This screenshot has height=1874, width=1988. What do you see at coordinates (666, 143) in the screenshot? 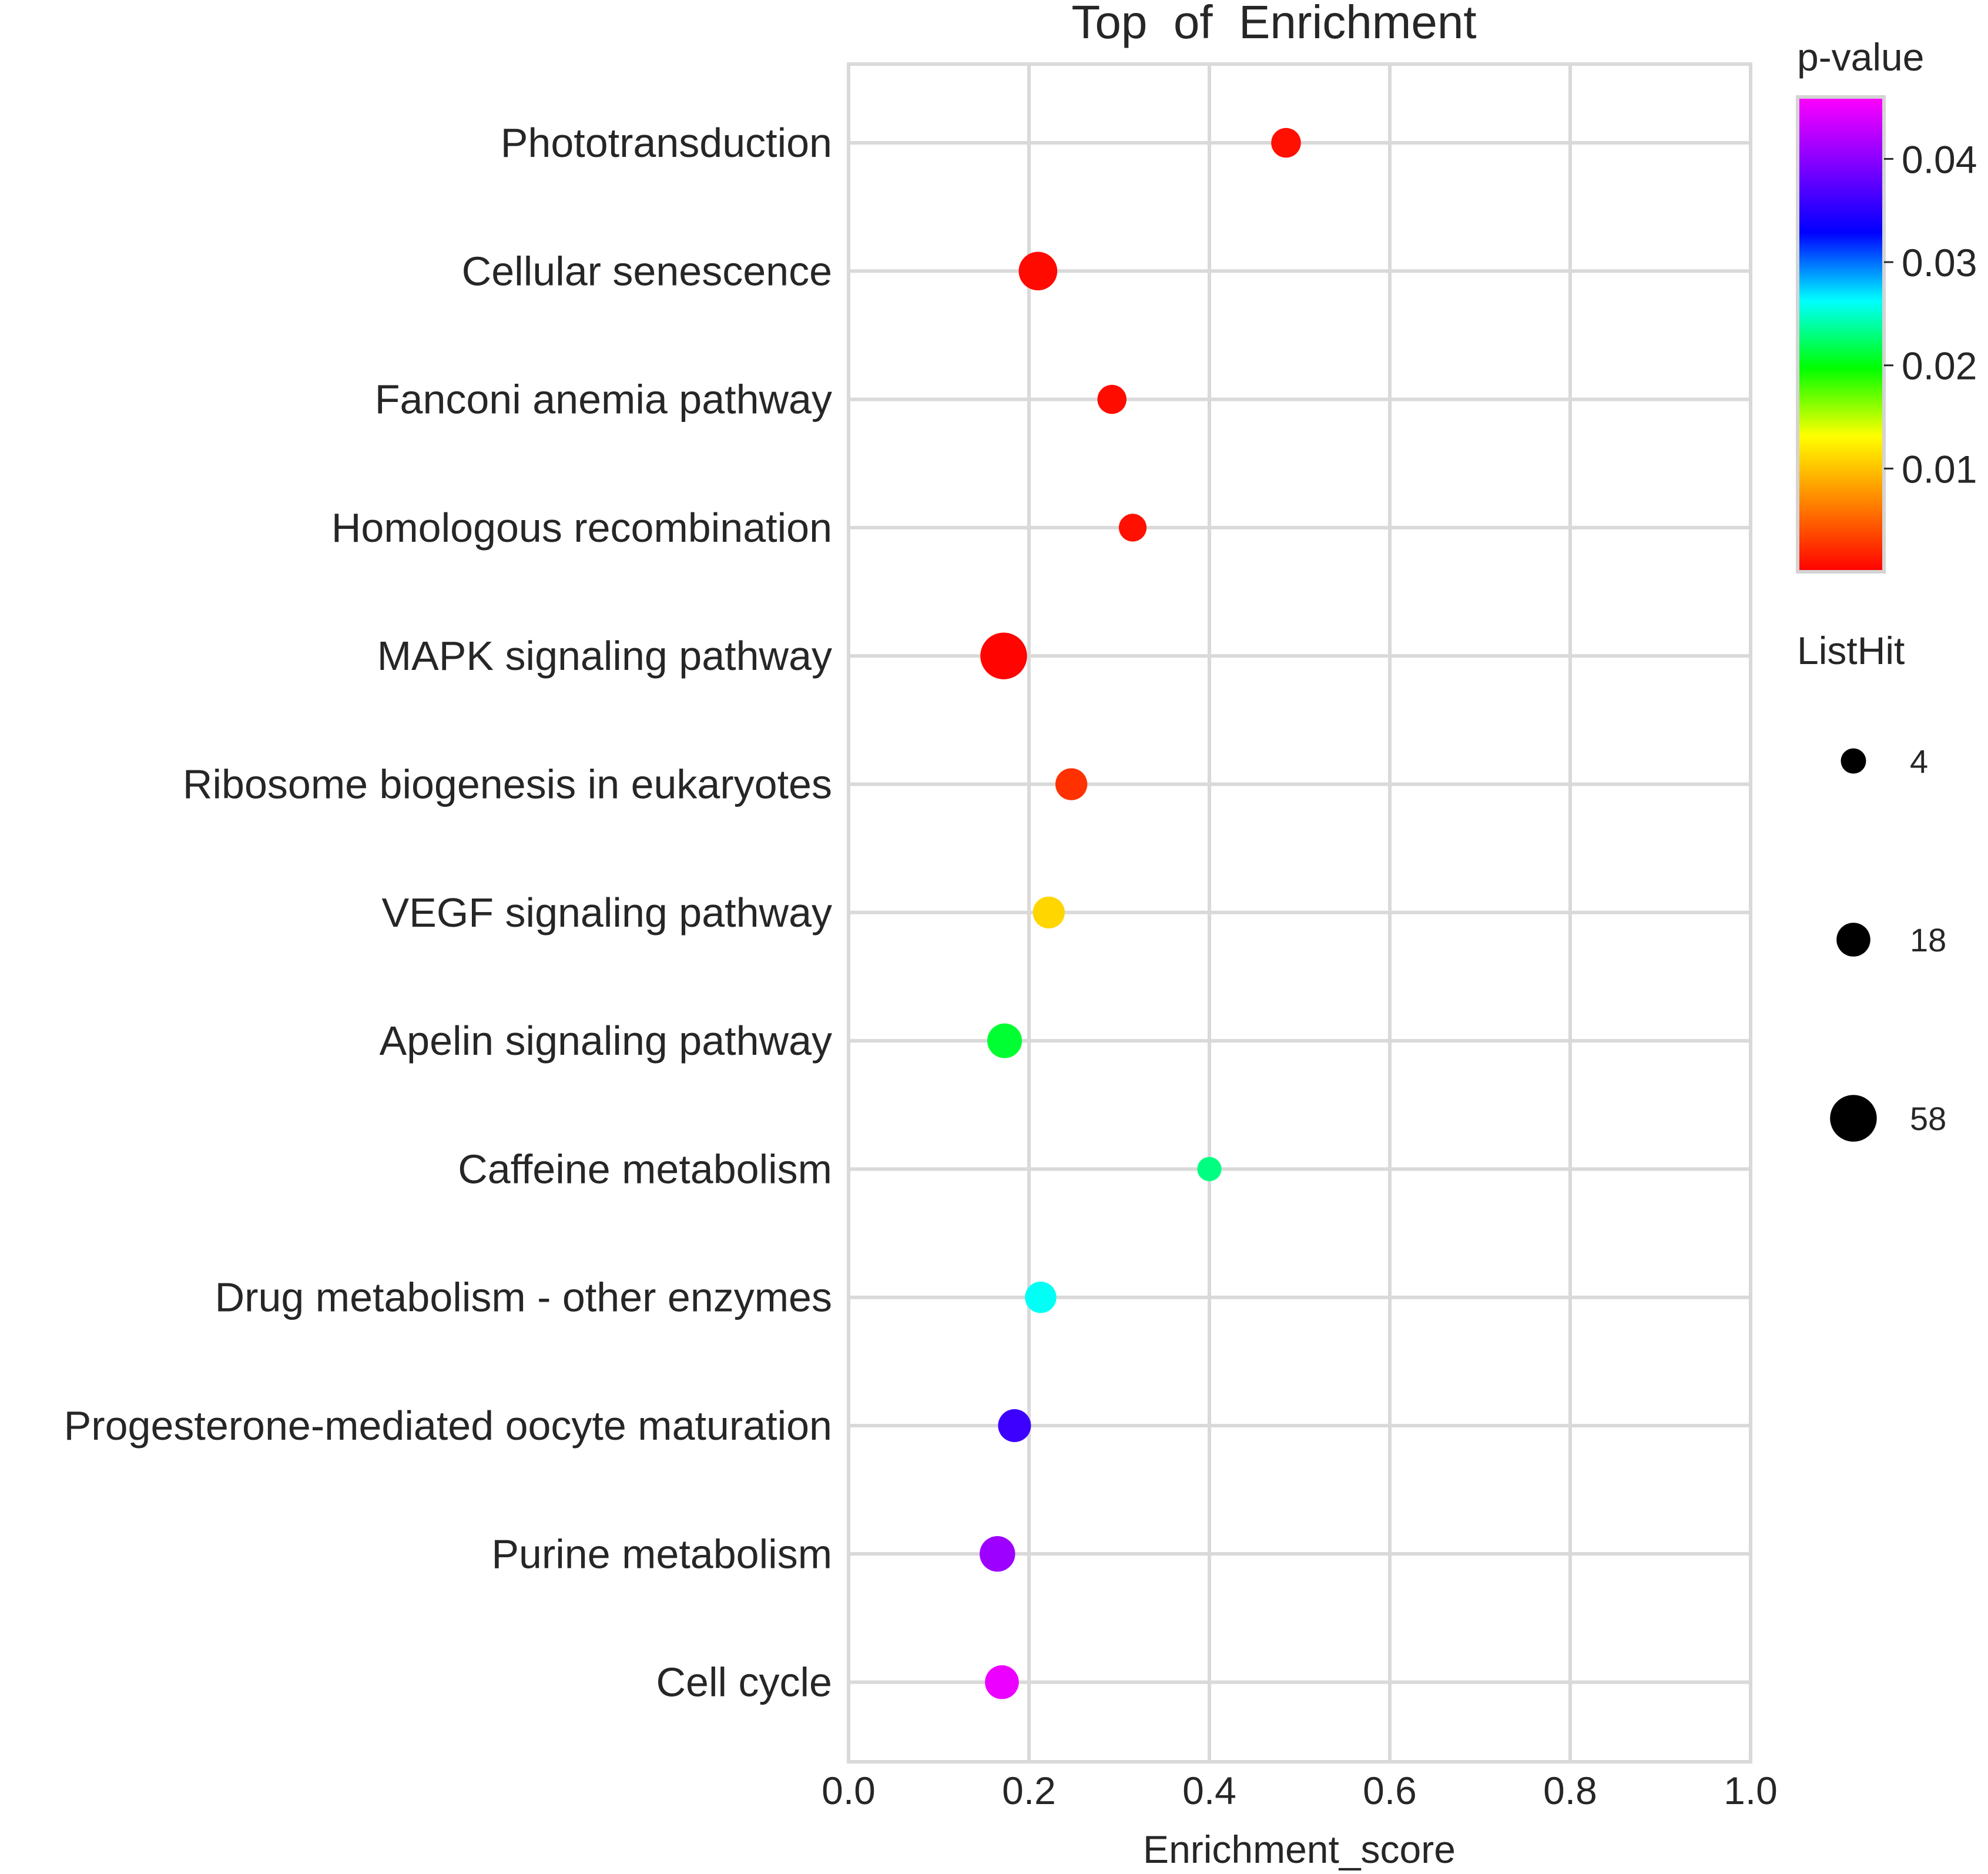
I see `category-label: Phototransduction` at bounding box center [666, 143].